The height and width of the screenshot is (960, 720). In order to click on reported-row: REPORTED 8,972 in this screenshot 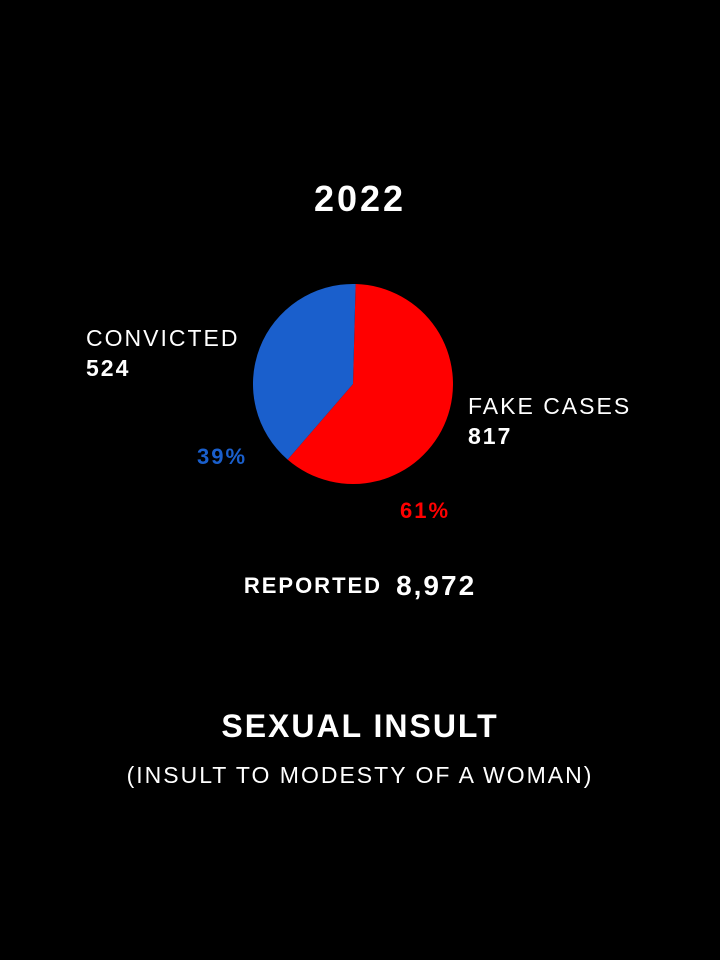, I will do `click(360, 586)`.